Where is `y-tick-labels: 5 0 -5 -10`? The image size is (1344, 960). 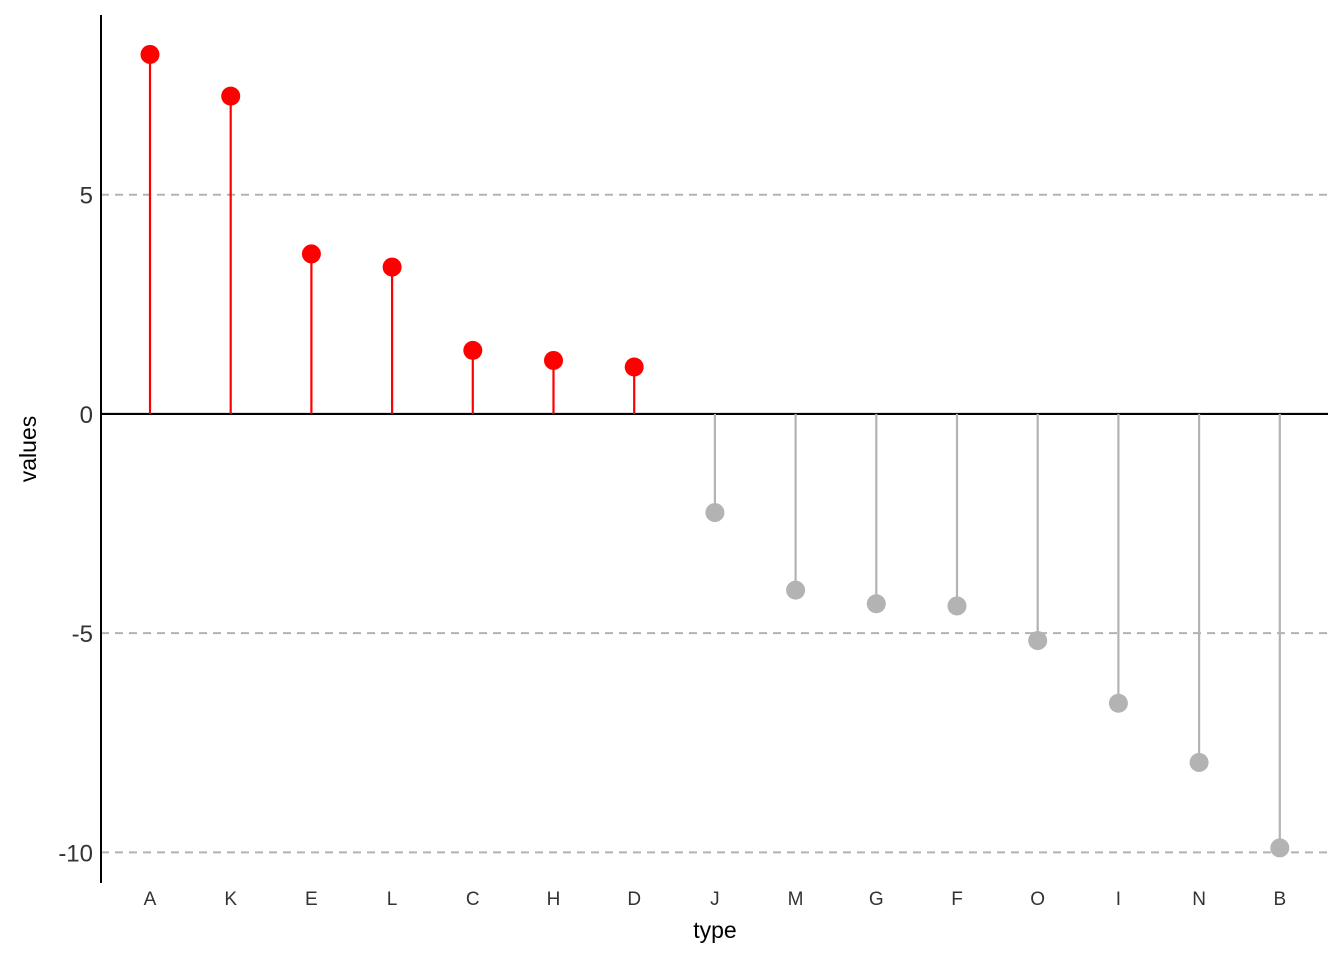 y-tick-labels: 5 0 -5 -10 is located at coordinates (75, 525).